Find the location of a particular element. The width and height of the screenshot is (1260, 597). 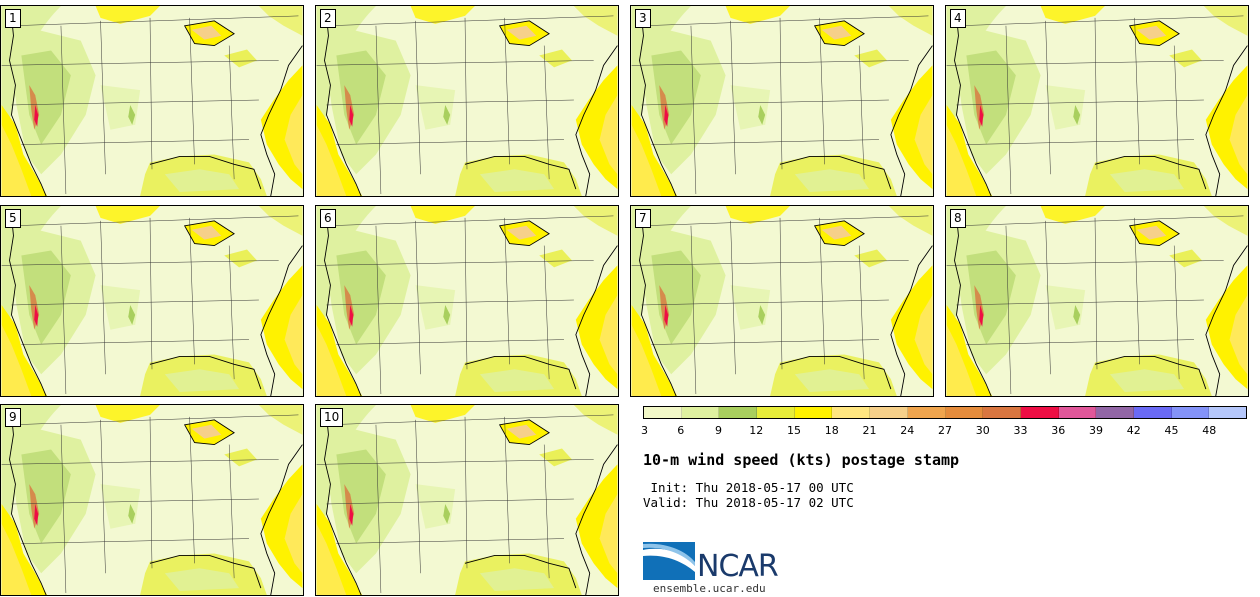

stamp-panel: 2 is located at coordinates (467, 101).